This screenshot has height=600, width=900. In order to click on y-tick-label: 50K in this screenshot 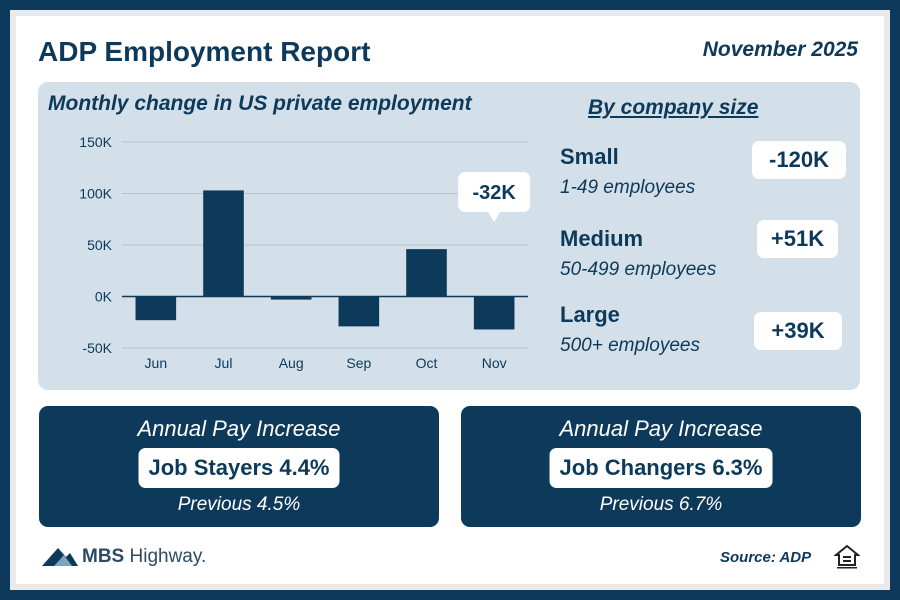, I will do `click(100, 245)`.